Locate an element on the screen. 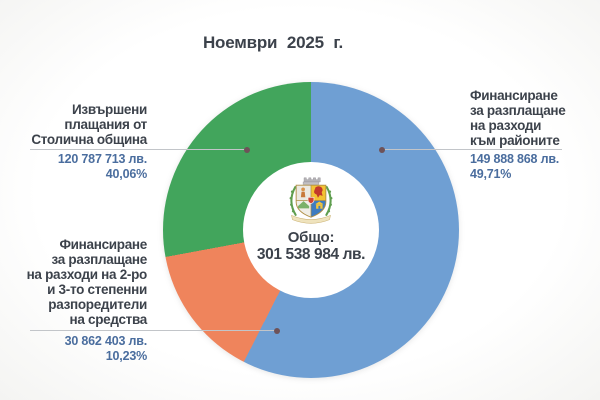 The width and height of the screenshot is (600, 400). callout-value-percent: 10,23% is located at coordinates (126, 356).